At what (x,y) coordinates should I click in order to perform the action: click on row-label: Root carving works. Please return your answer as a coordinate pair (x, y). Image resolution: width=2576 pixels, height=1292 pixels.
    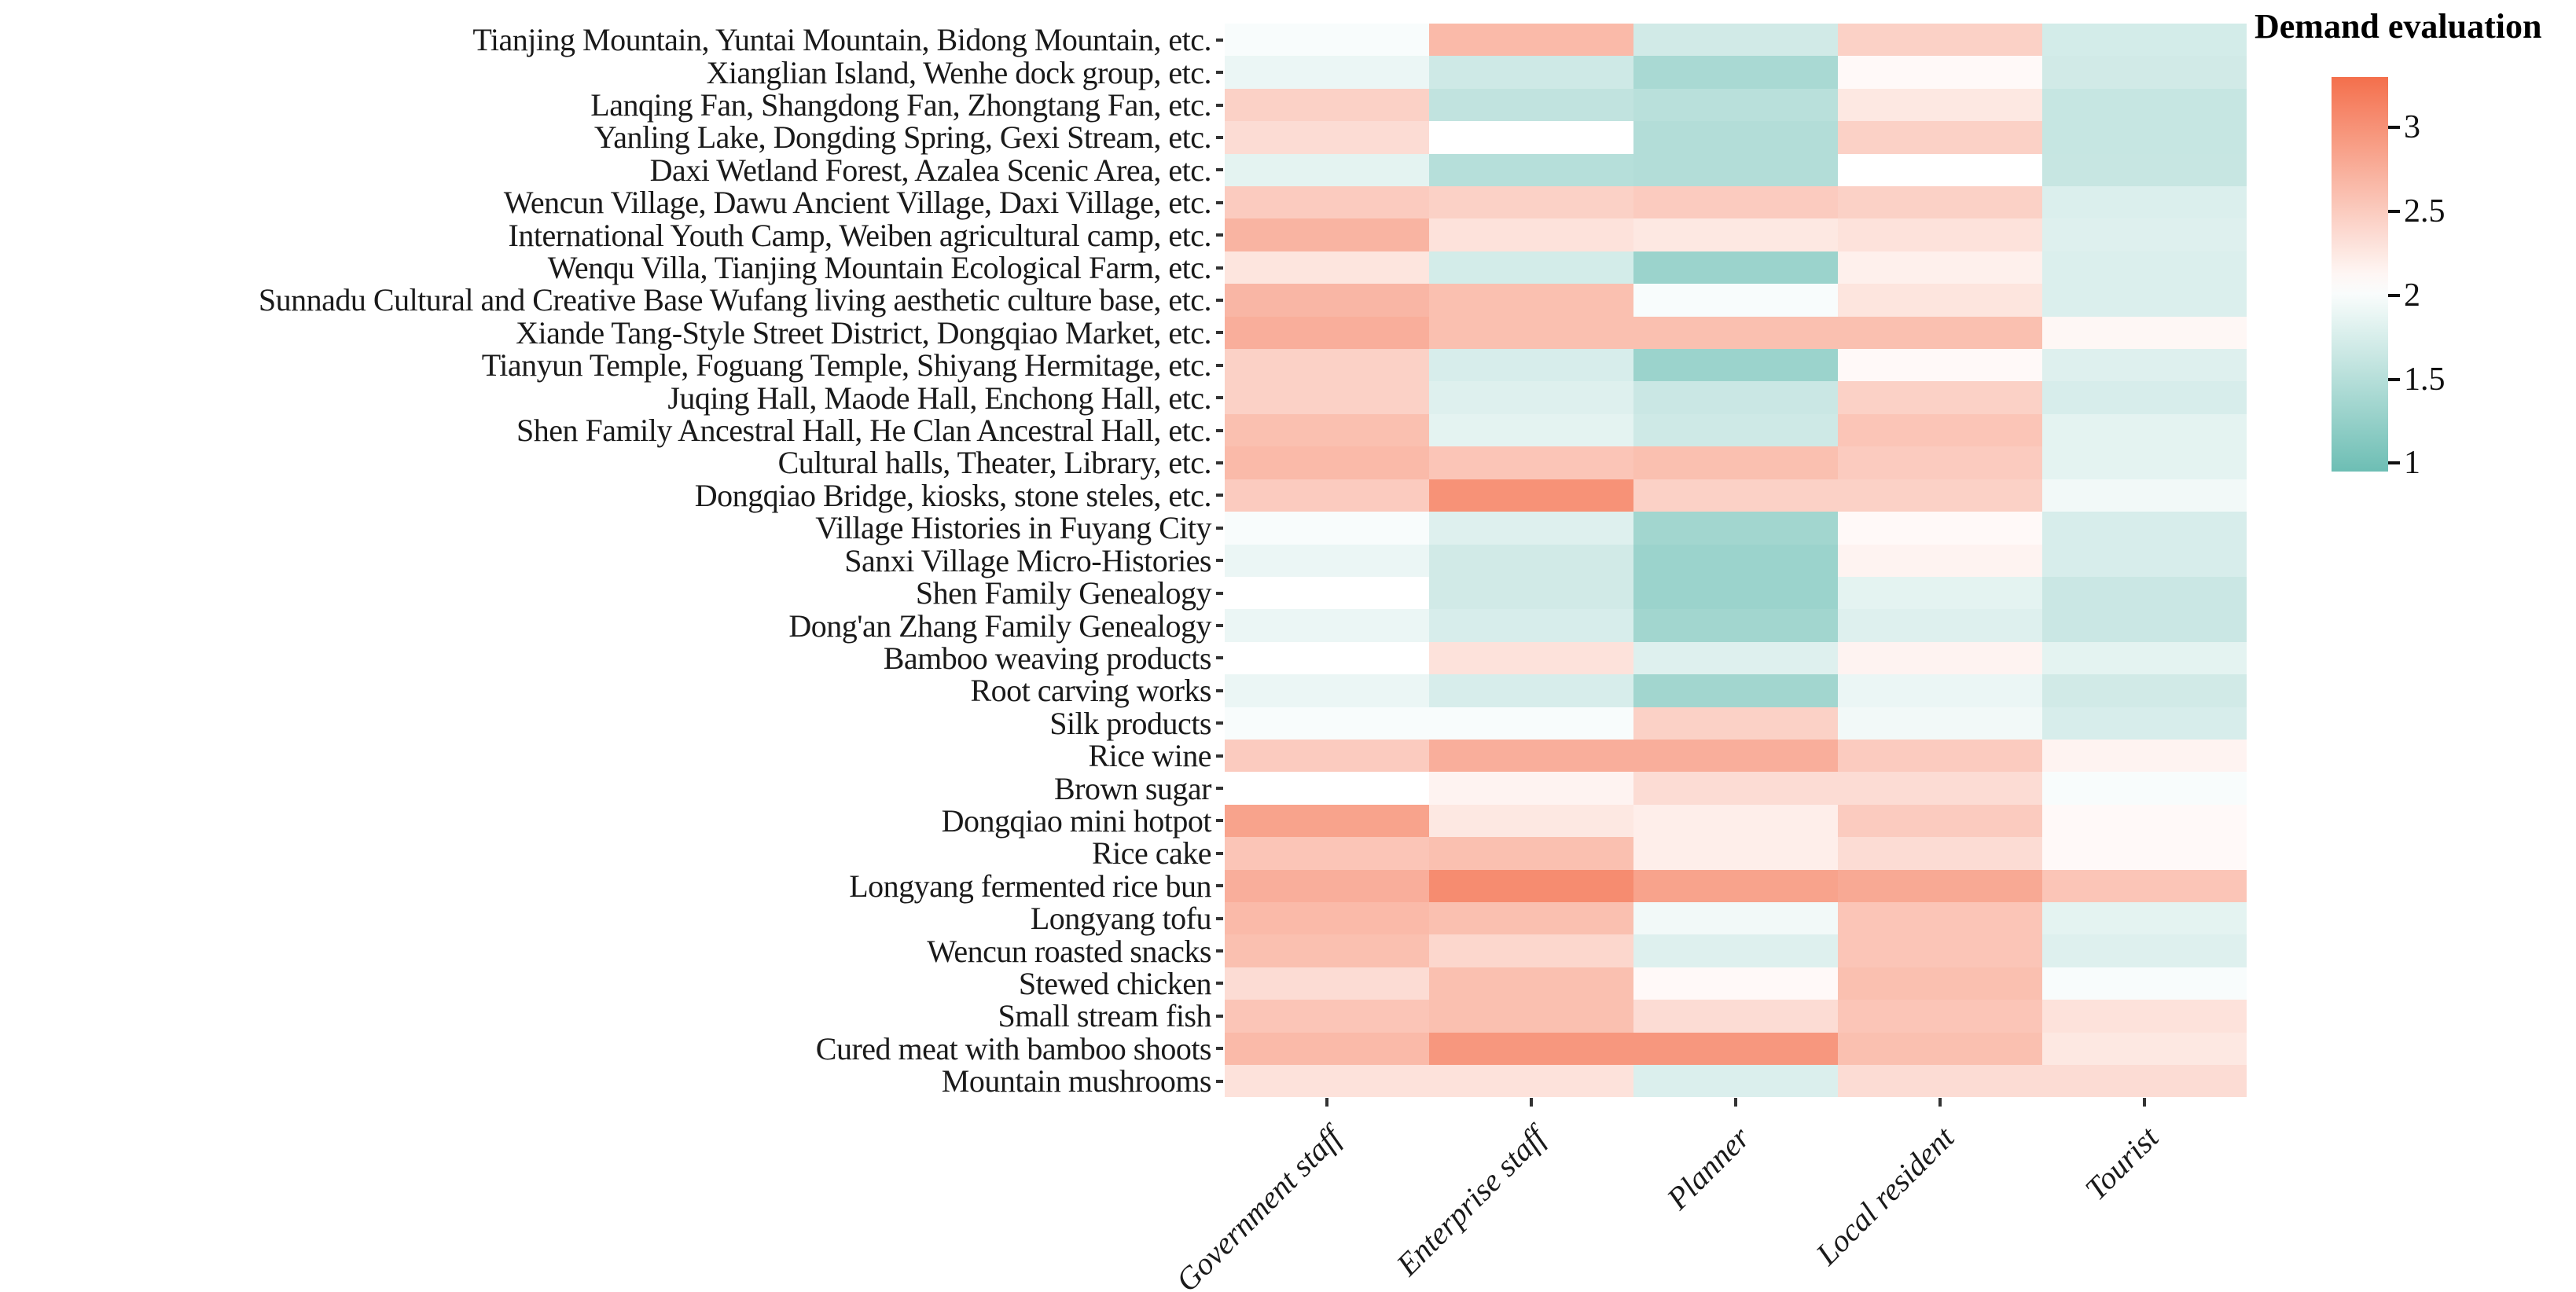
    Looking at the image, I should click on (611, 691).